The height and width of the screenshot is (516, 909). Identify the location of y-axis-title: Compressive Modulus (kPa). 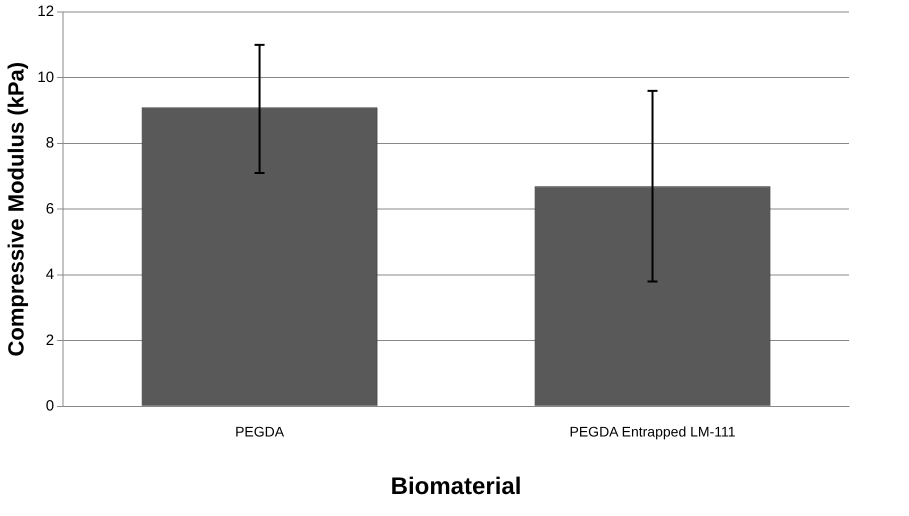
(15, 209).